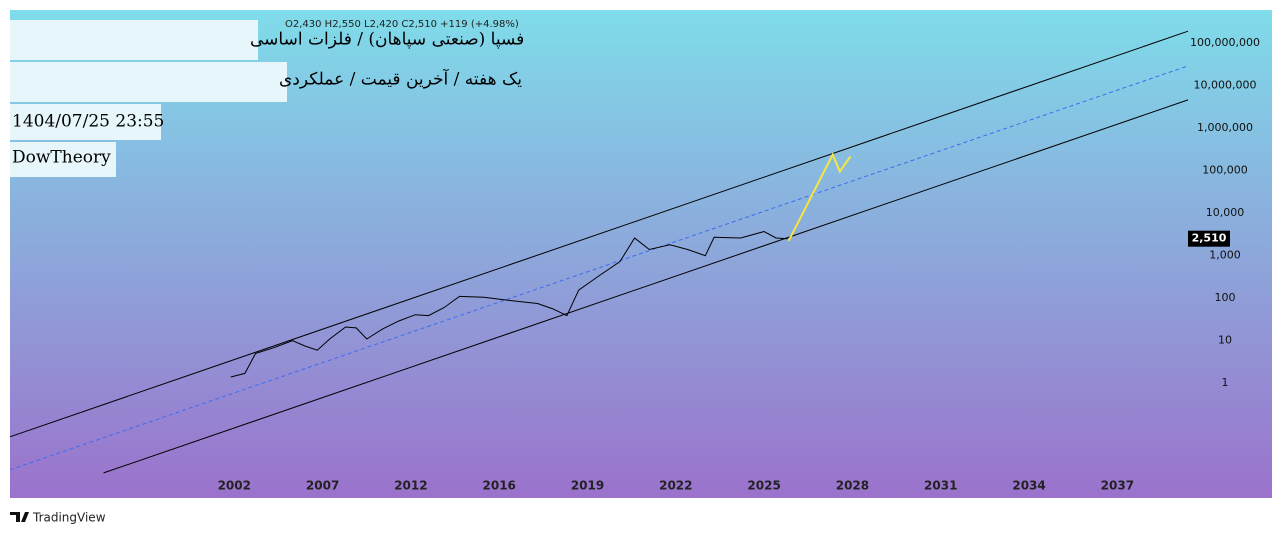  I want to click on y-tick-label: 10,000,000, so click(1225, 85).